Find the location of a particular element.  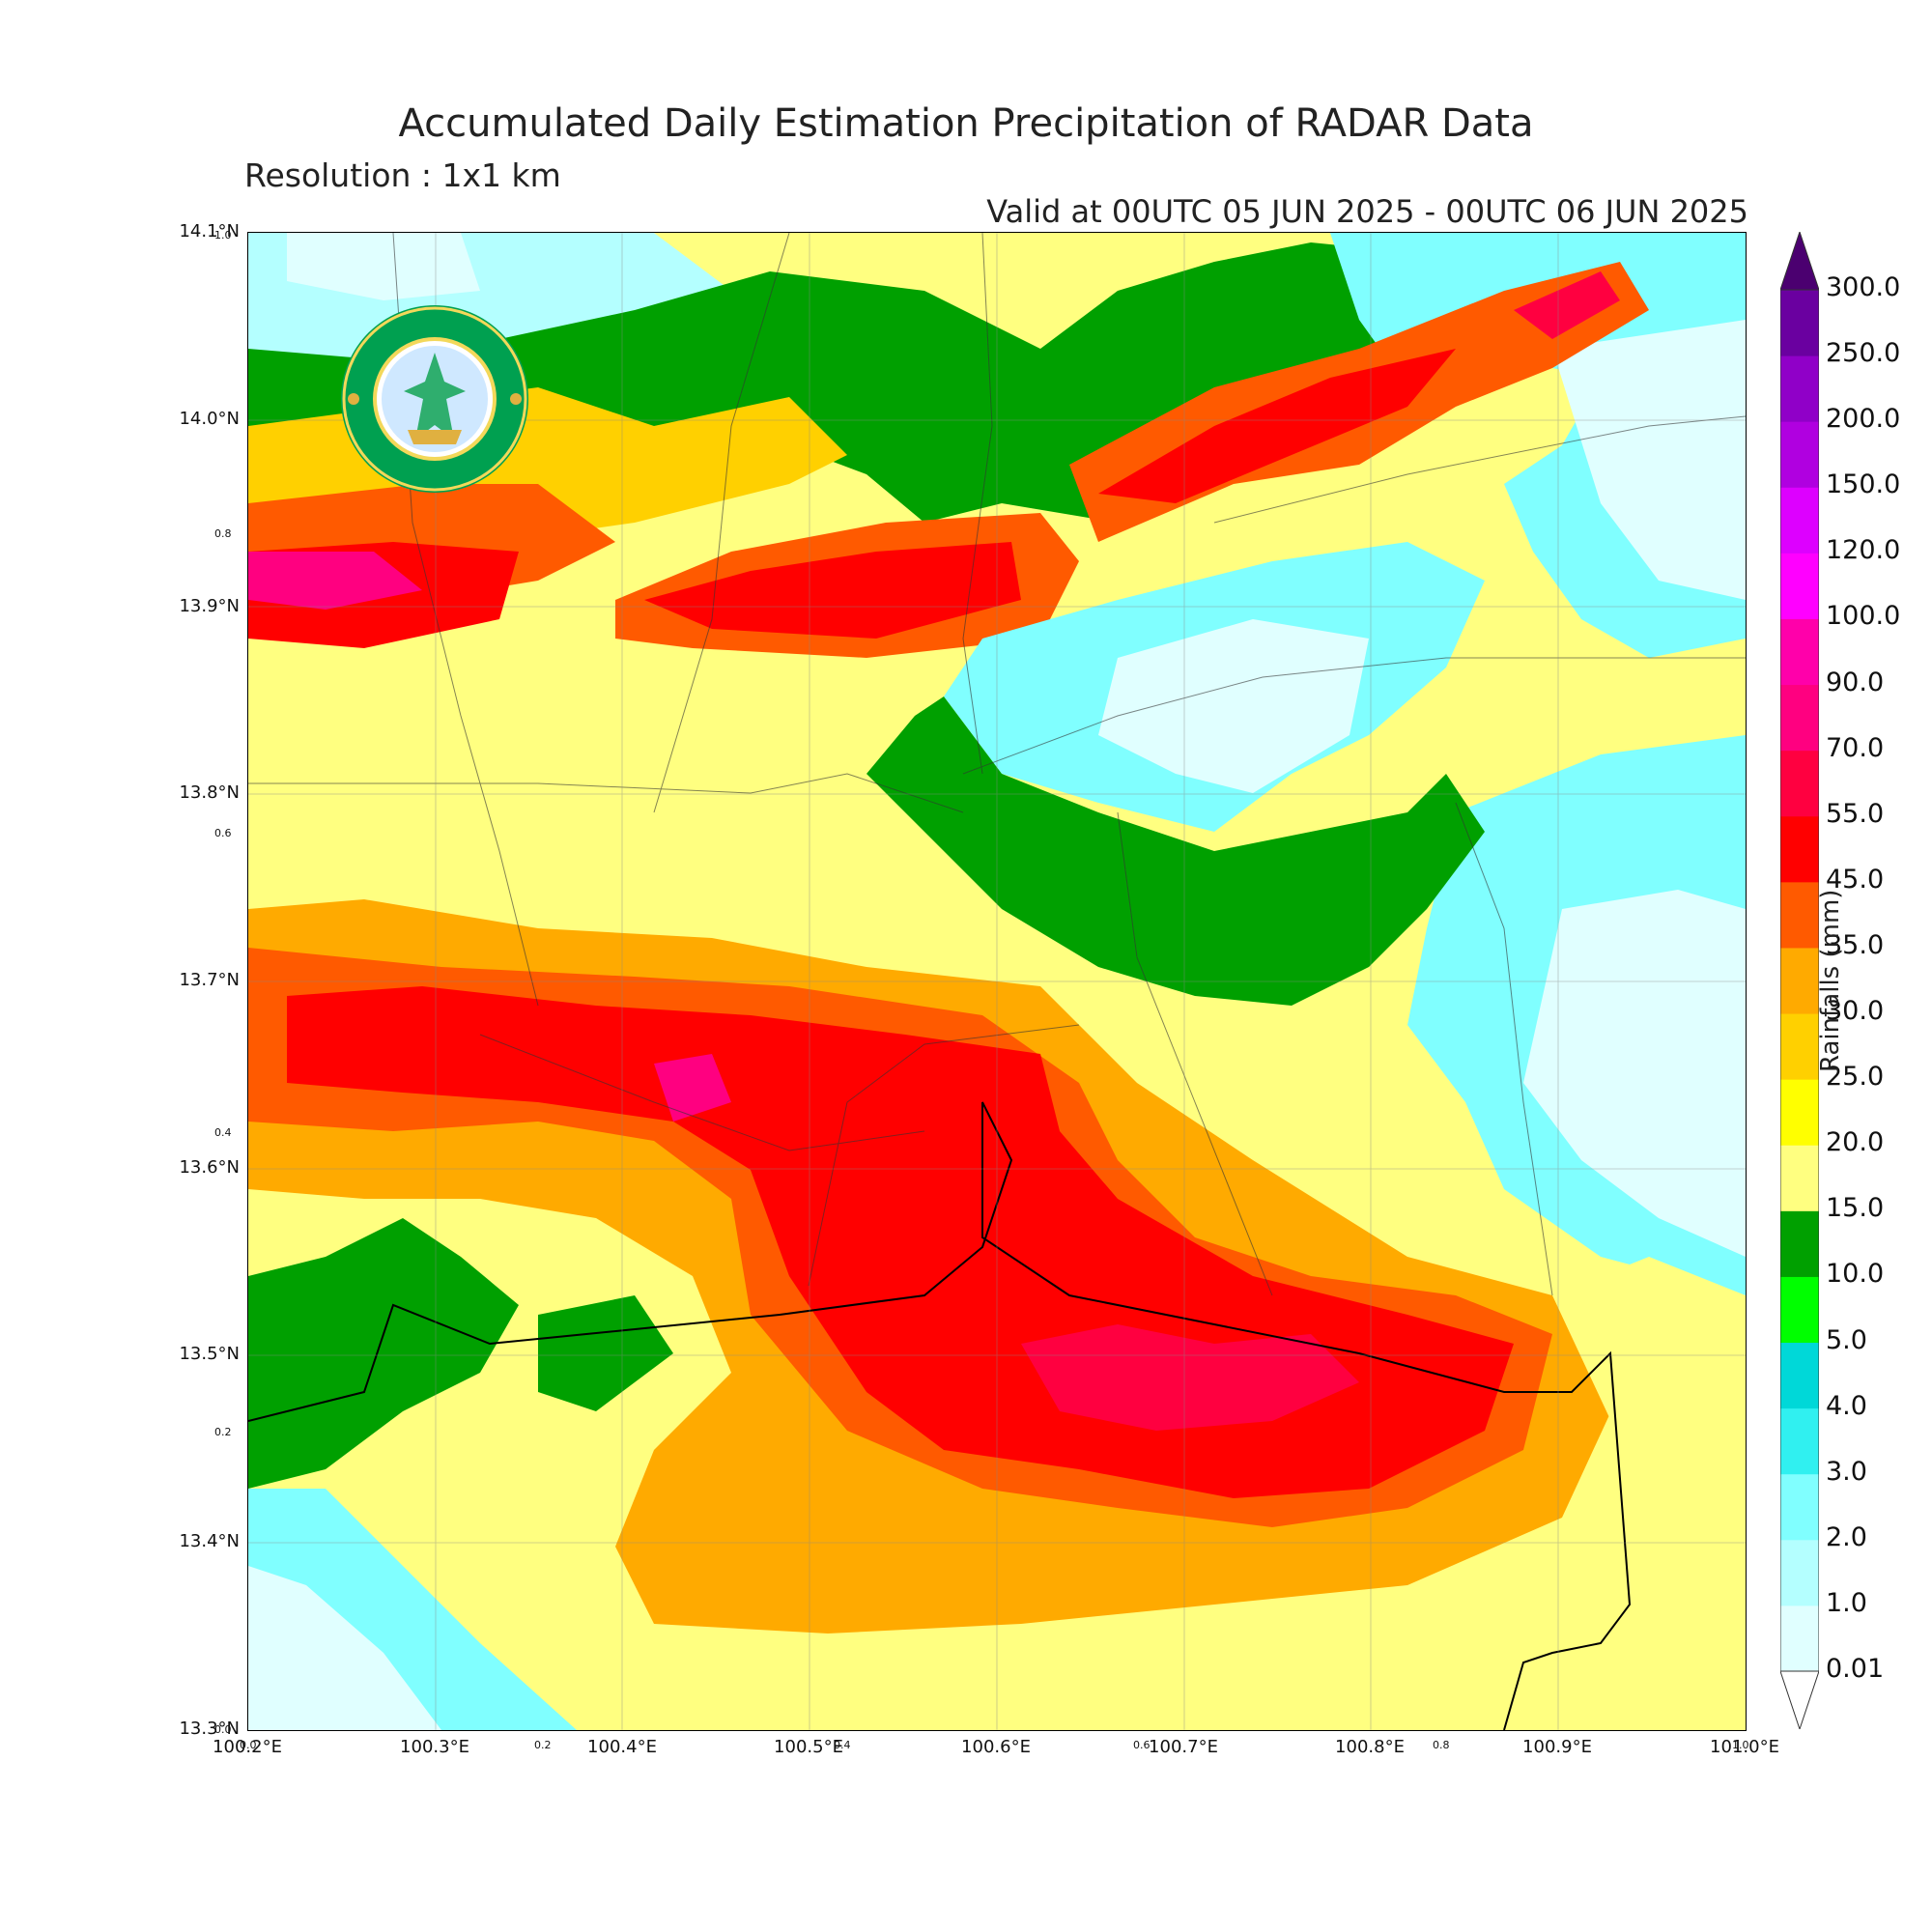

zone-red-ne is located at coordinates (1277, 426).